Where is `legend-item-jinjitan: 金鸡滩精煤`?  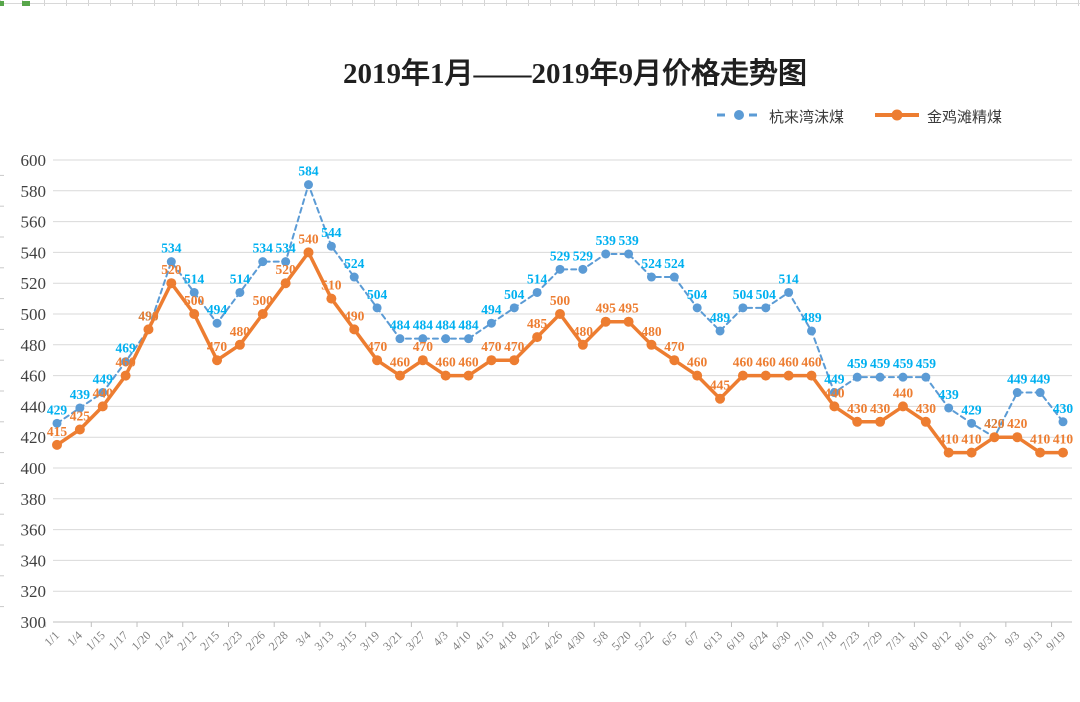
legend-item-jinjitan: 金鸡滩精煤 is located at coordinates (938, 116).